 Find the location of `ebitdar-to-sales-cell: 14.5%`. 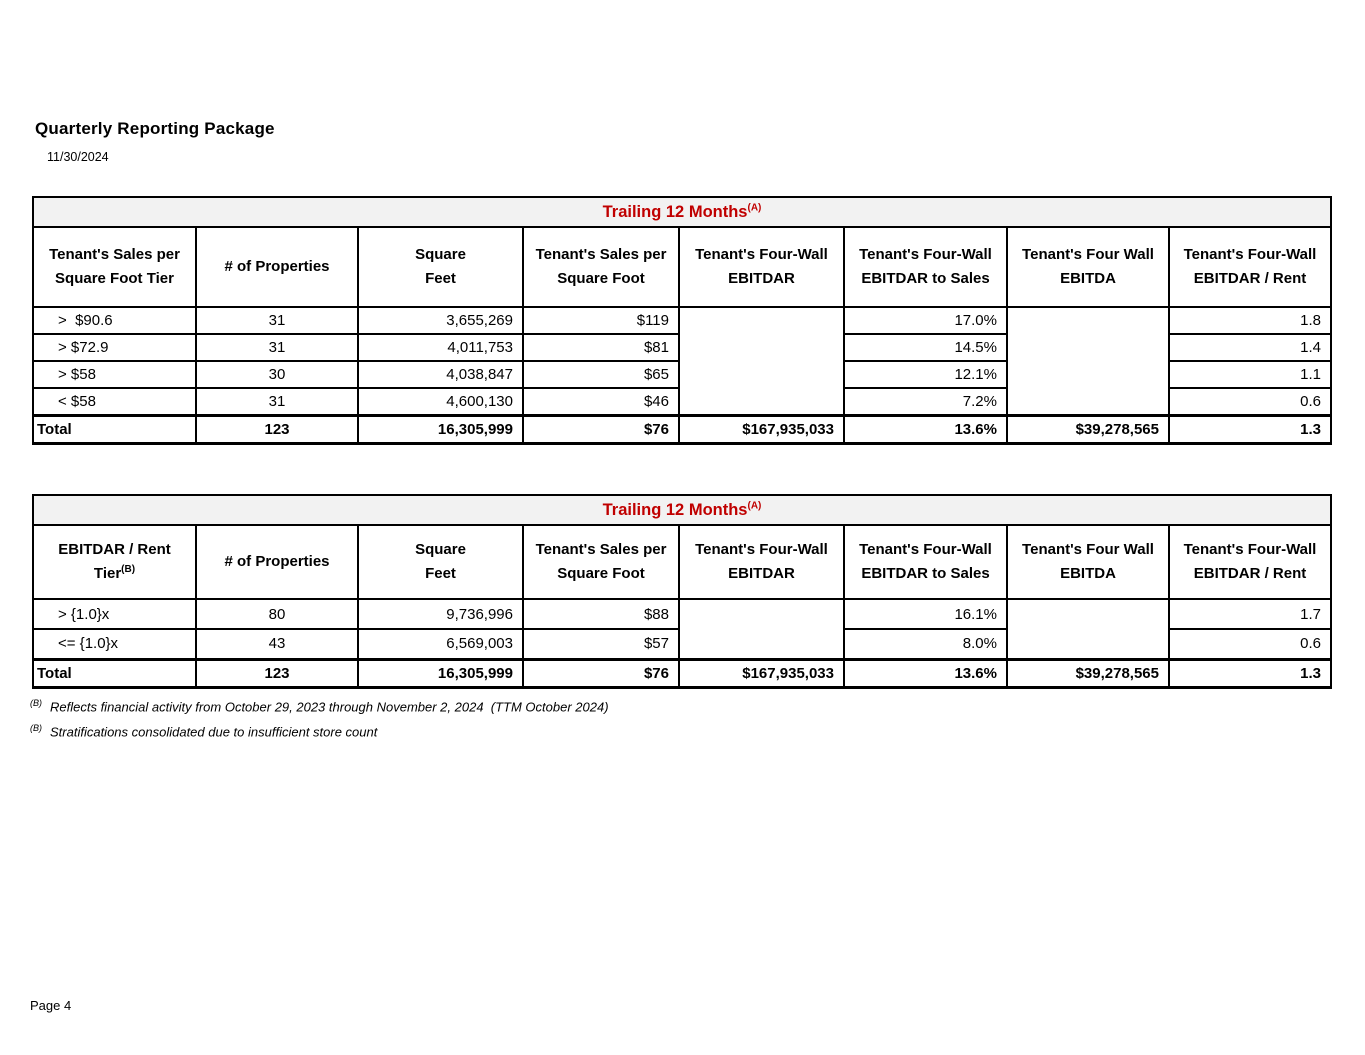

ebitdar-to-sales-cell: 14.5% is located at coordinates (925, 347).